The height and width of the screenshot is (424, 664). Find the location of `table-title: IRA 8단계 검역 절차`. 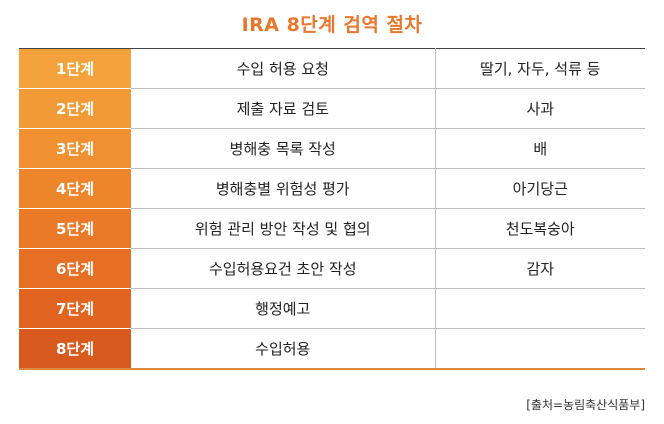

table-title: IRA 8단계 검역 절차 is located at coordinates (332, 25).